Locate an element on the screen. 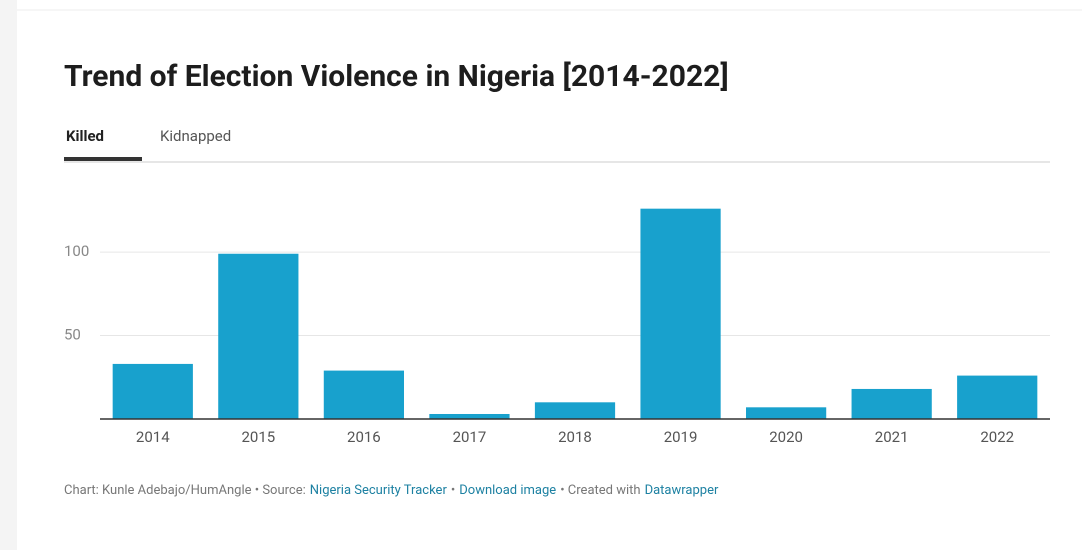  footer-text: • is located at coordinates (453, 490).